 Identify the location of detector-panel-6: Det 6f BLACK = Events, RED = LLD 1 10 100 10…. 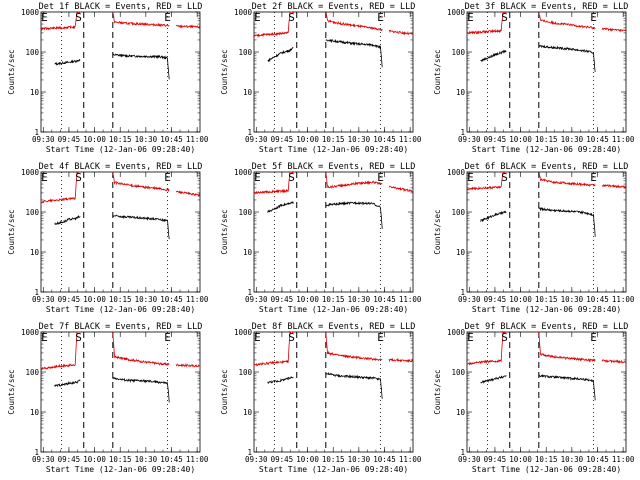
(534, 238).